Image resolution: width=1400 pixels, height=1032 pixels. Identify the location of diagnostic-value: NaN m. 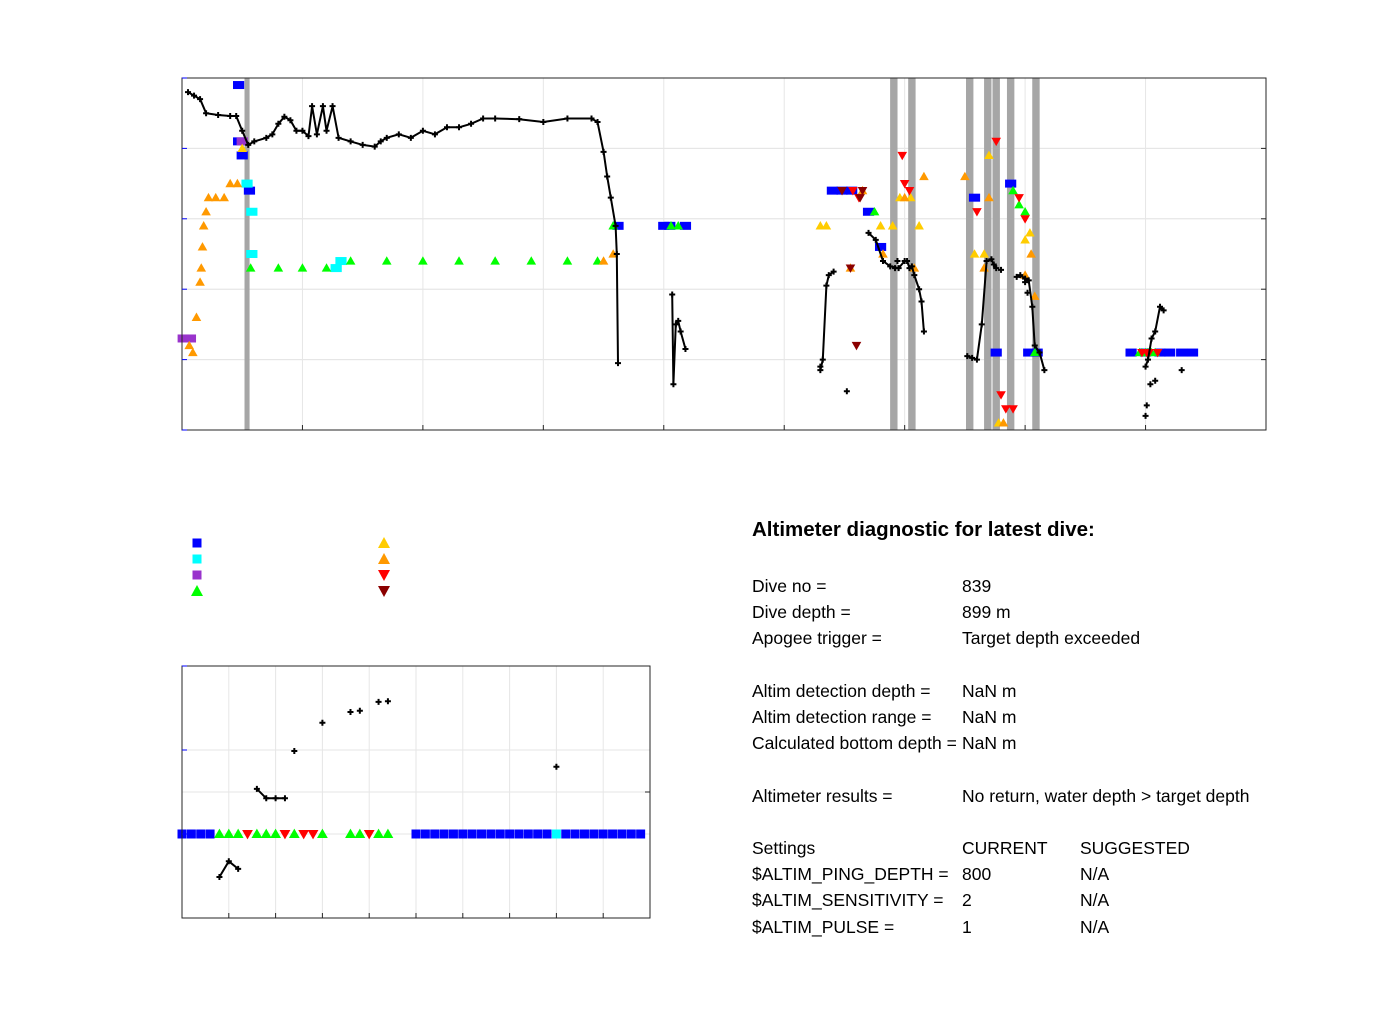
(989, 690).